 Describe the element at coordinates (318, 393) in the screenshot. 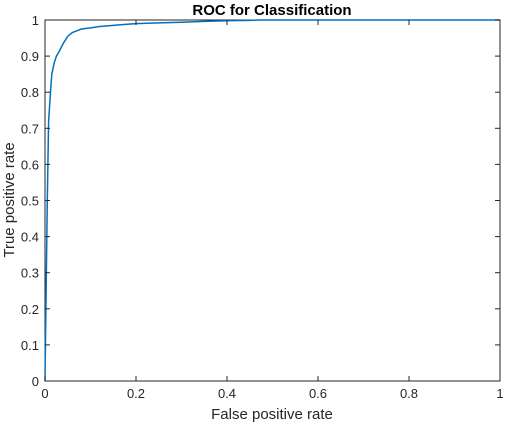

I see `x-tick-label: 0.6` at that location.